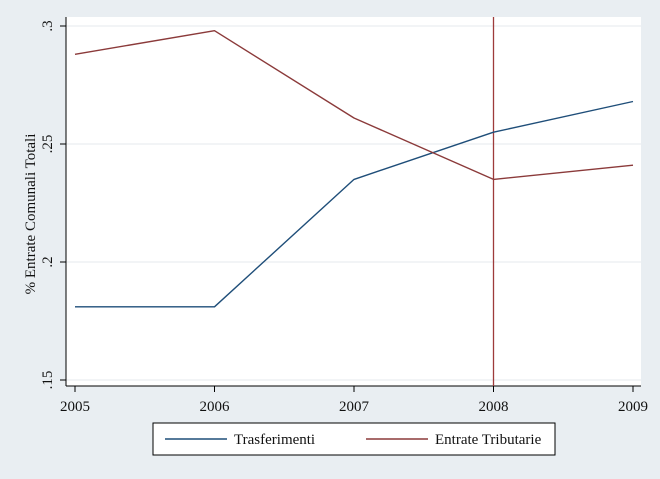 The width and height of the screenshot is (660, 479). What do you see at coordinates (354, 407) in the screenshot?
I see `x-tick-label: 2007` at bounding box center [354, 407].